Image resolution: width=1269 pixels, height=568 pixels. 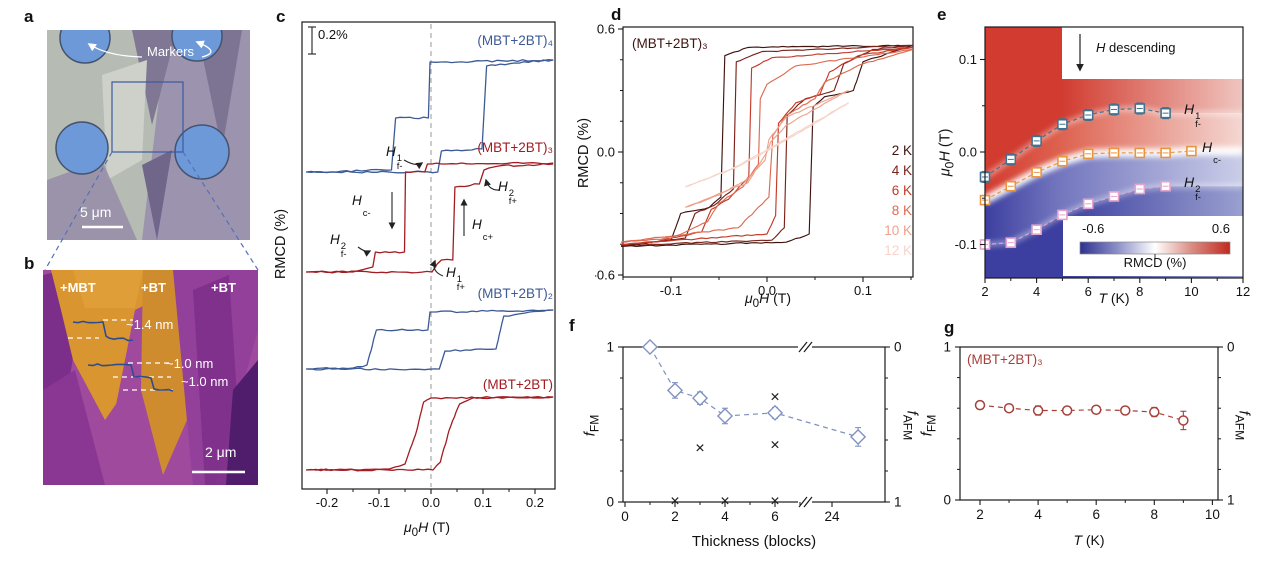 I want to click on panel-f-x-axis-label: Thickness (blocks), so click(x=754, y=541).